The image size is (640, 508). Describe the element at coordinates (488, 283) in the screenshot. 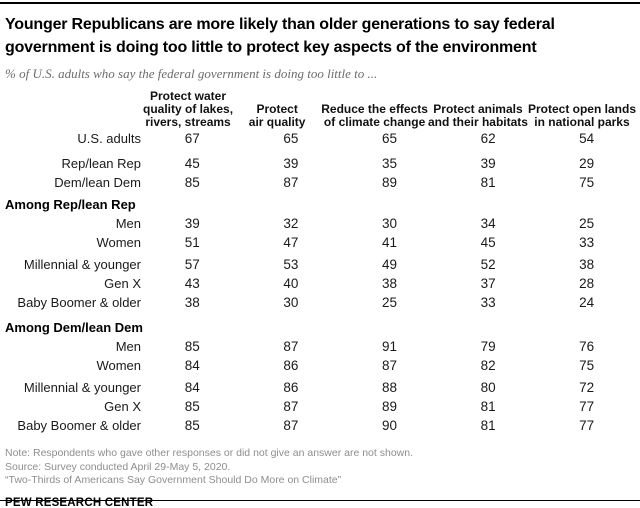

I see `cell-value: 37` at that location.